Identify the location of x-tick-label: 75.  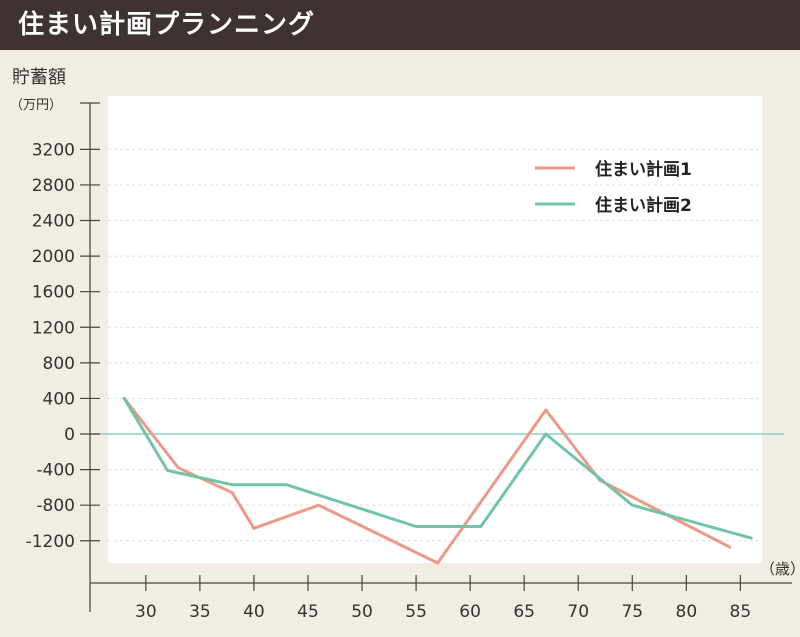
(632, 612).